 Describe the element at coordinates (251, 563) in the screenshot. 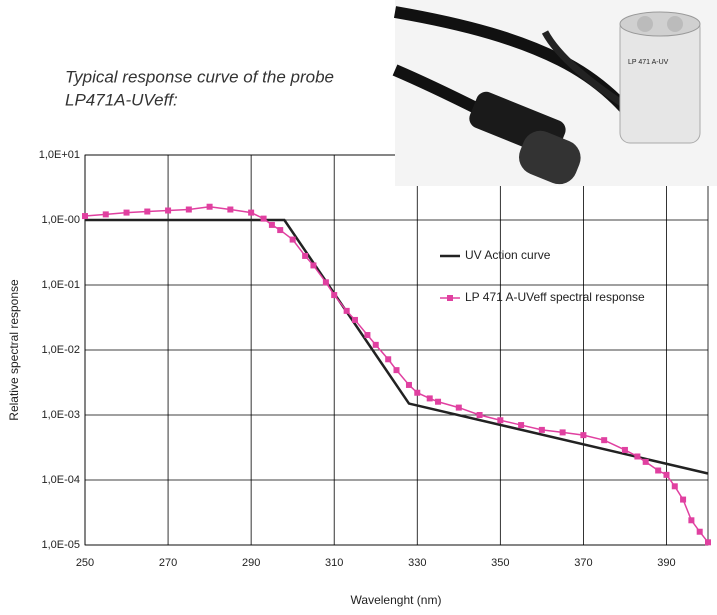

I see `x-tick-label: 290` at that location.